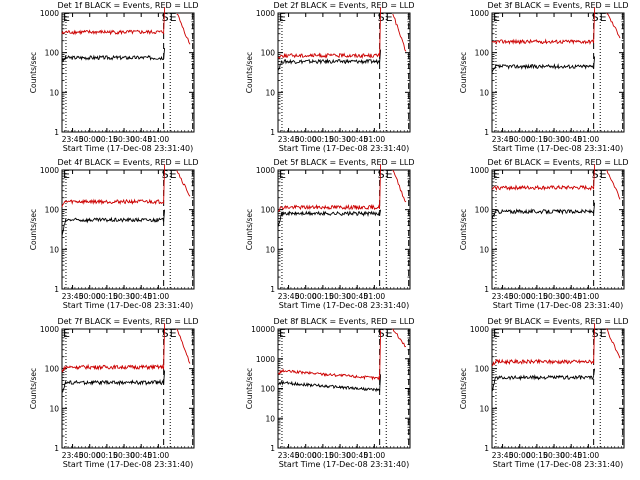 The height and width of the screenshot is (480, 640). What do you see at coordinates (343, 321) in the screenshot?
I see `chart-title: Det 8f BLACK = Events, RED = LLD` at bounding box center [343, 321].